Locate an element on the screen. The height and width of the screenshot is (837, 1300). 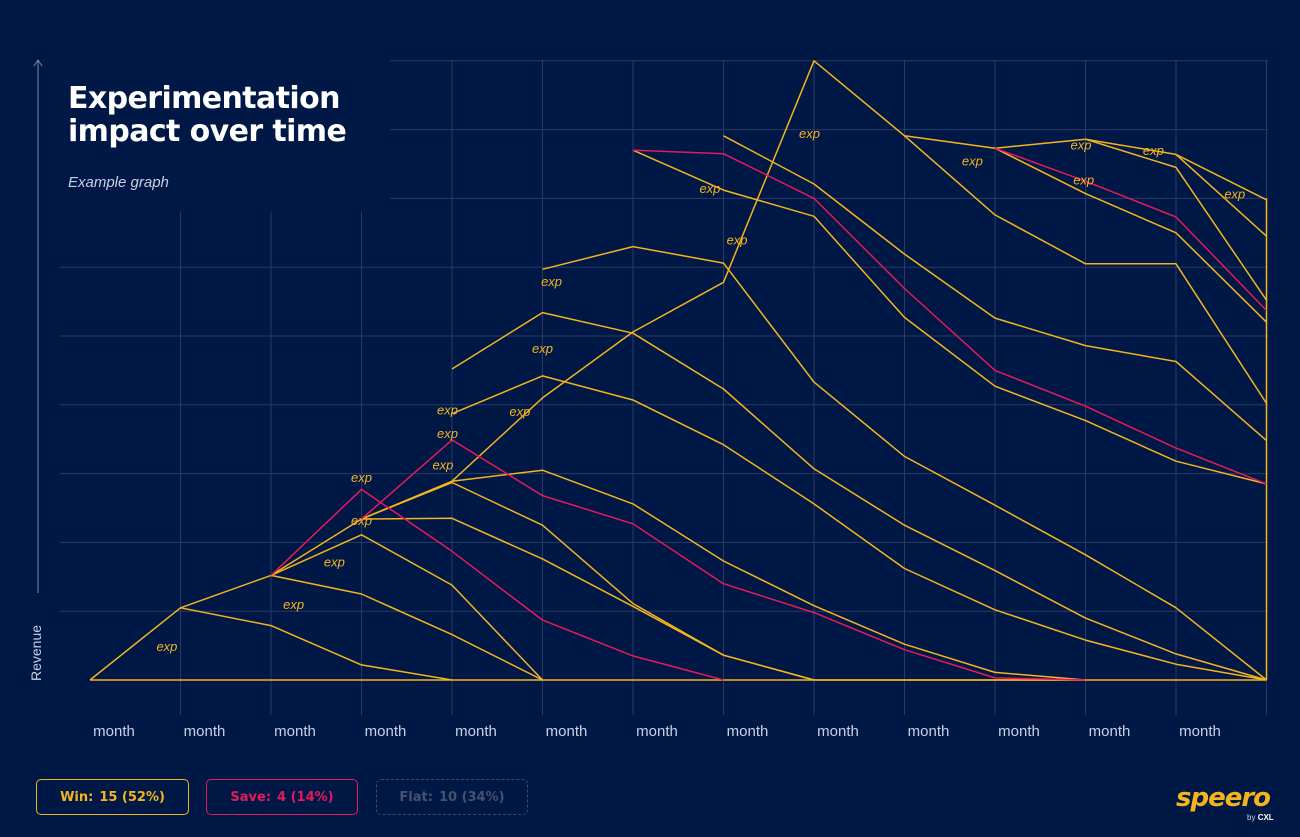
y-axis-label: Revenue is located at coordinates (36, 653).